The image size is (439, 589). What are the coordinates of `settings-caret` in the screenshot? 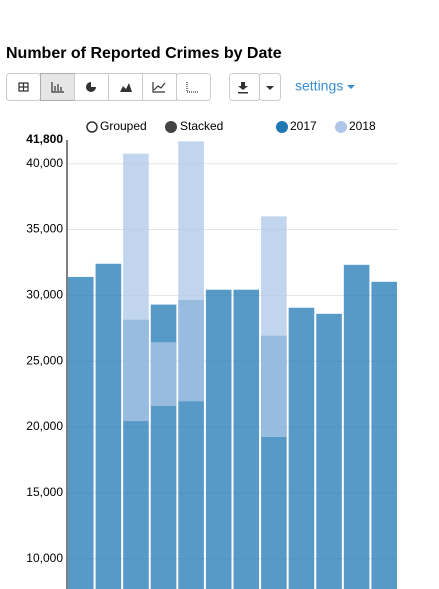 It's located at (351, 87).